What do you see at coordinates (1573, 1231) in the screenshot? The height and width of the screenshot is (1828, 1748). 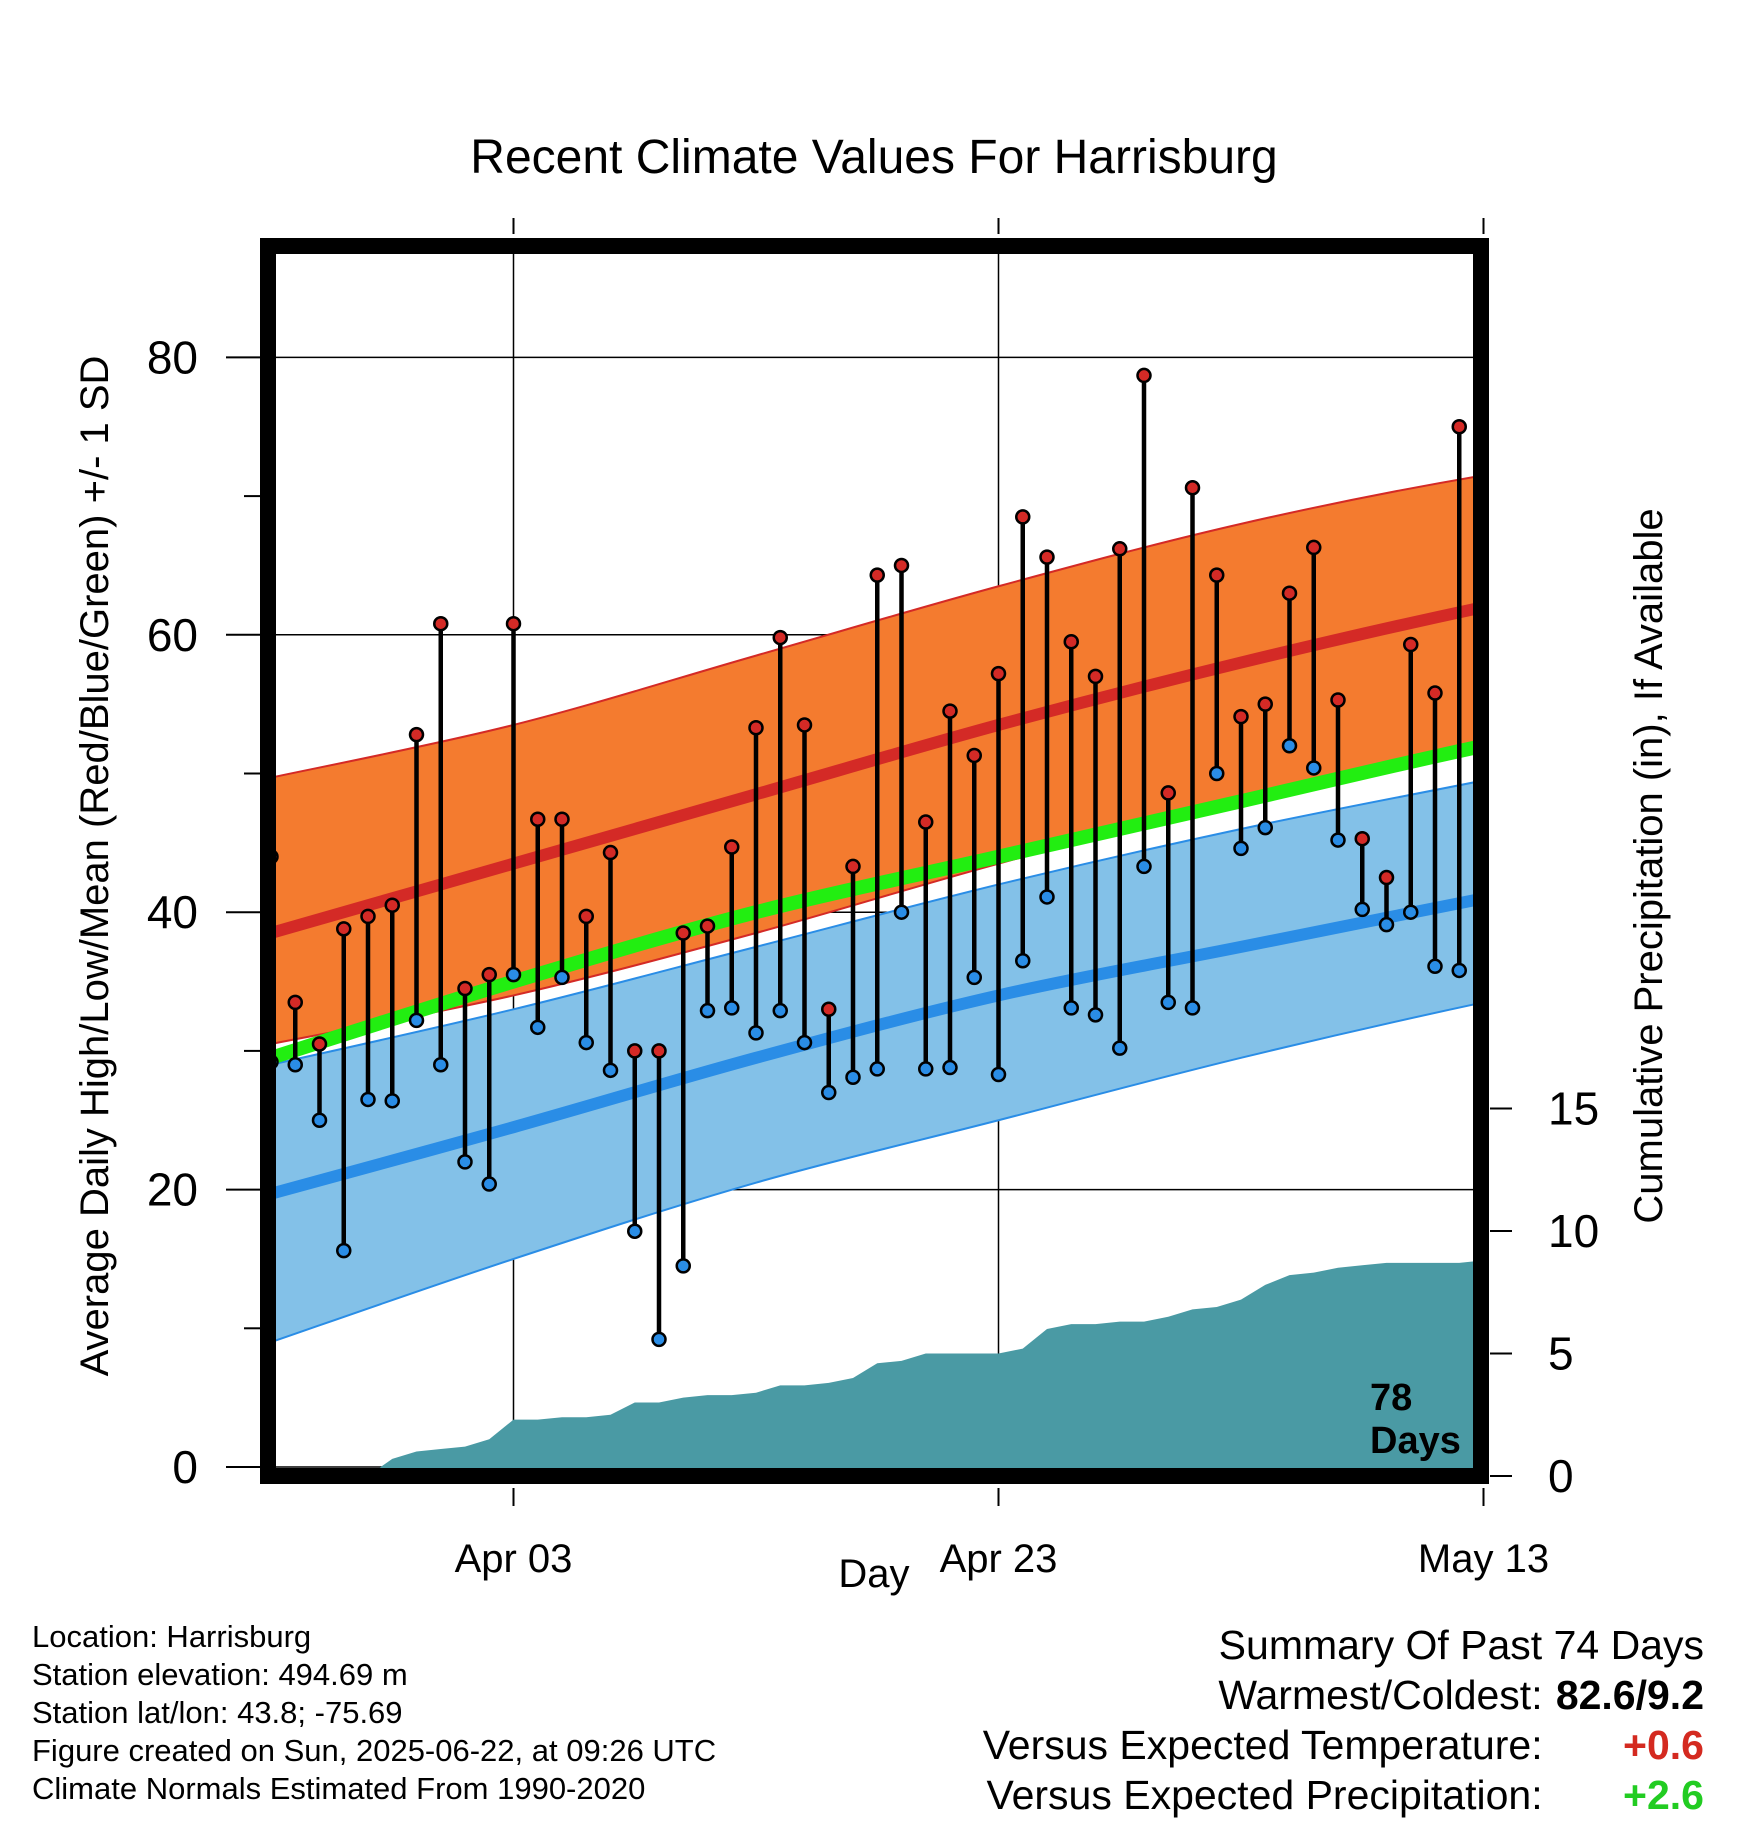 I see `y2-tick-label: 10` at bounding box center [1573, 1231].